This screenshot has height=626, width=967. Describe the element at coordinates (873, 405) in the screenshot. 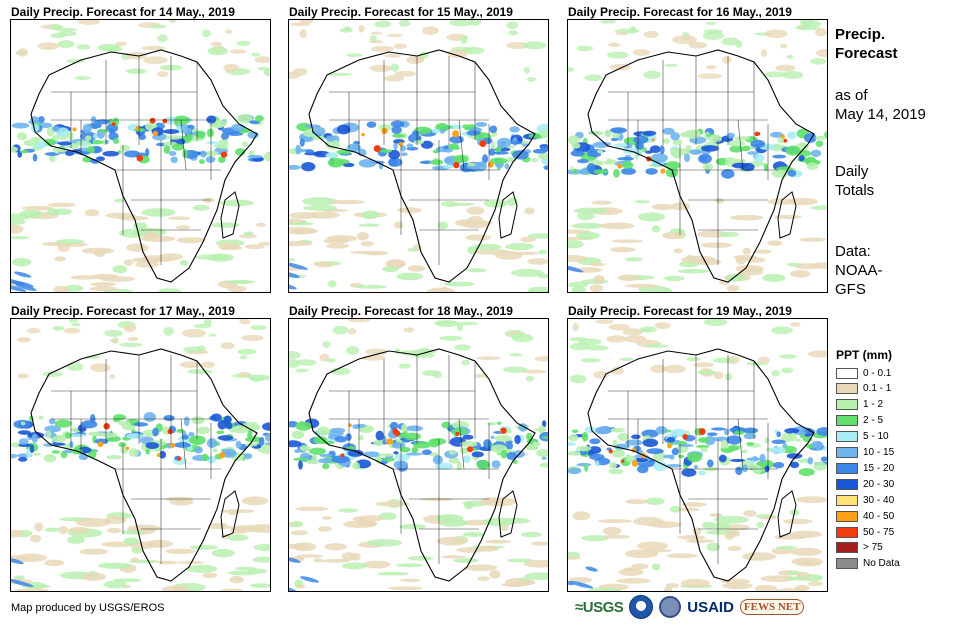

I see `legend-label: 1 - 2` at that location.